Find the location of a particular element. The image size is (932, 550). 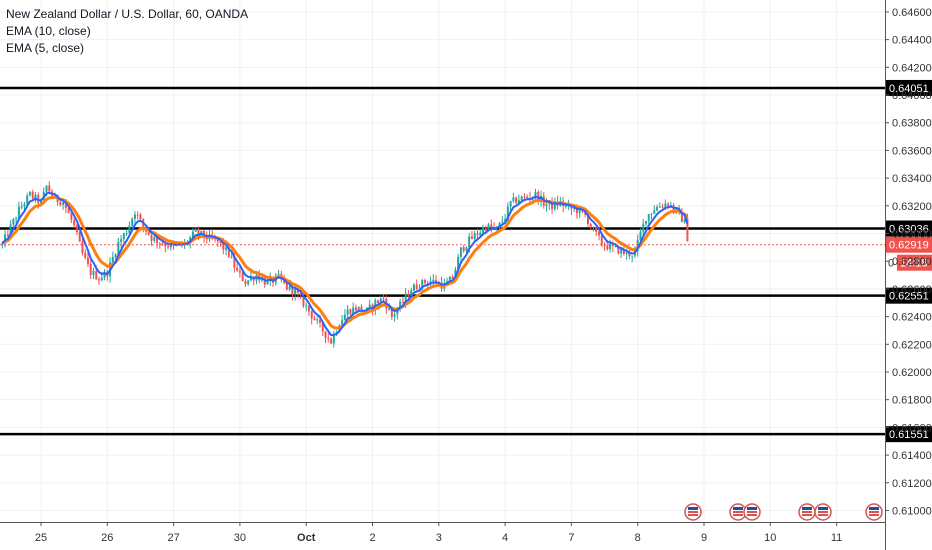

time-tick-label: 4 is located at coordinates (505, 538).